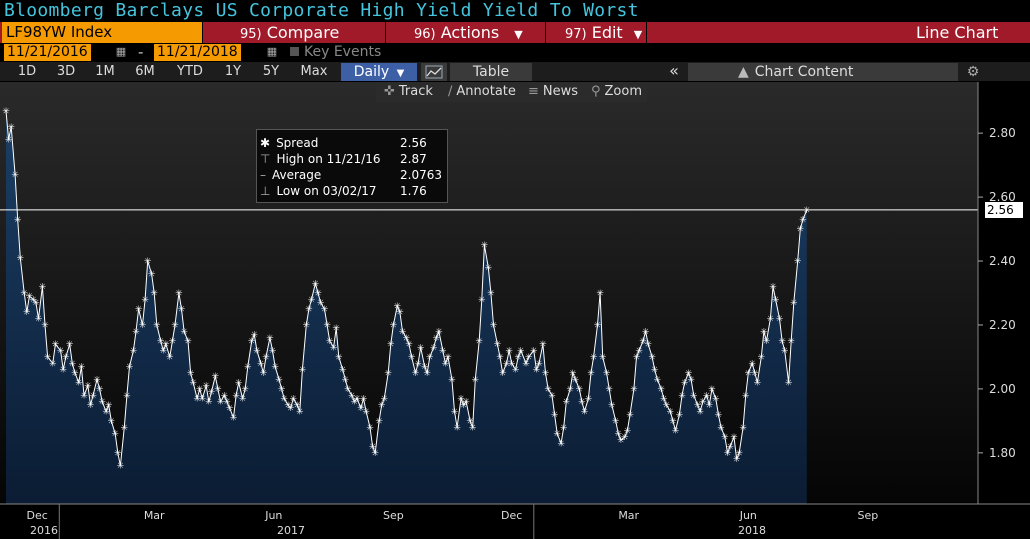 The height and width of the screenshot is (539, 1030). What do you see at coordinates (389, 91) in the screenshot?
I see `track-icon: ✜` at bounding box center [389, 91].